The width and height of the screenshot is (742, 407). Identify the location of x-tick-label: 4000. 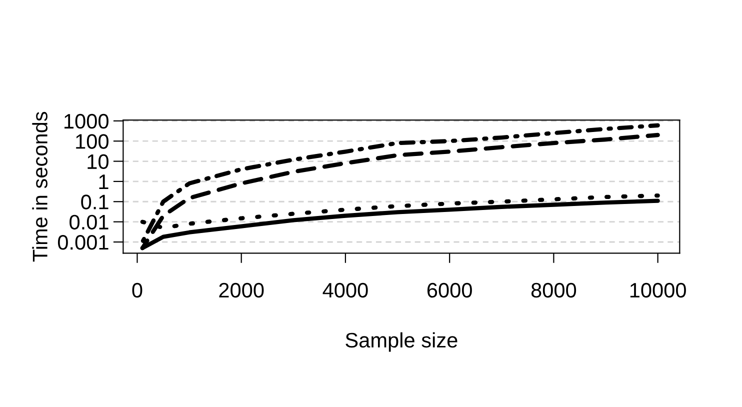
(345, 290).